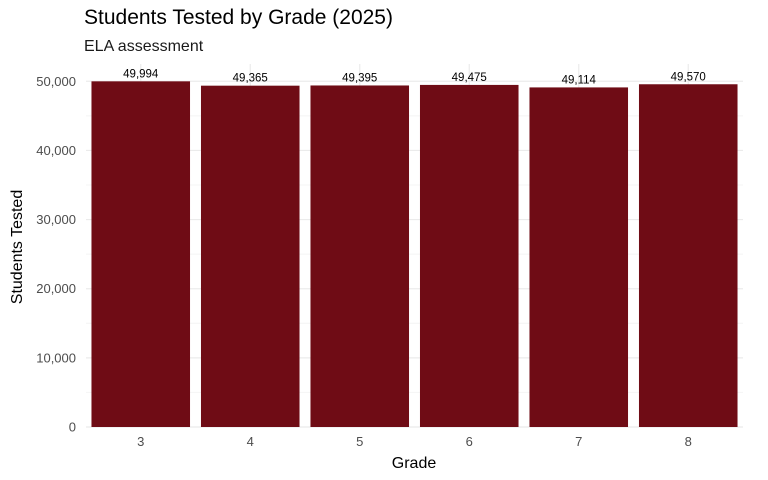  Describe the element at coordinates (144, 46) in the screenshot. I see `chart-subtitle: ELA assessment` at that location.